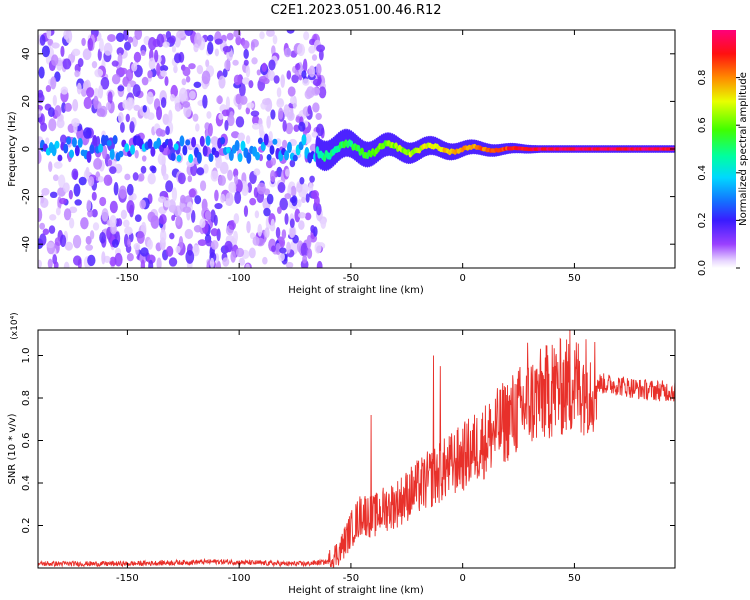  Describe the element at coordinates (26, 244) in the screenshot. I see `y-tick-label: -40` at that location.